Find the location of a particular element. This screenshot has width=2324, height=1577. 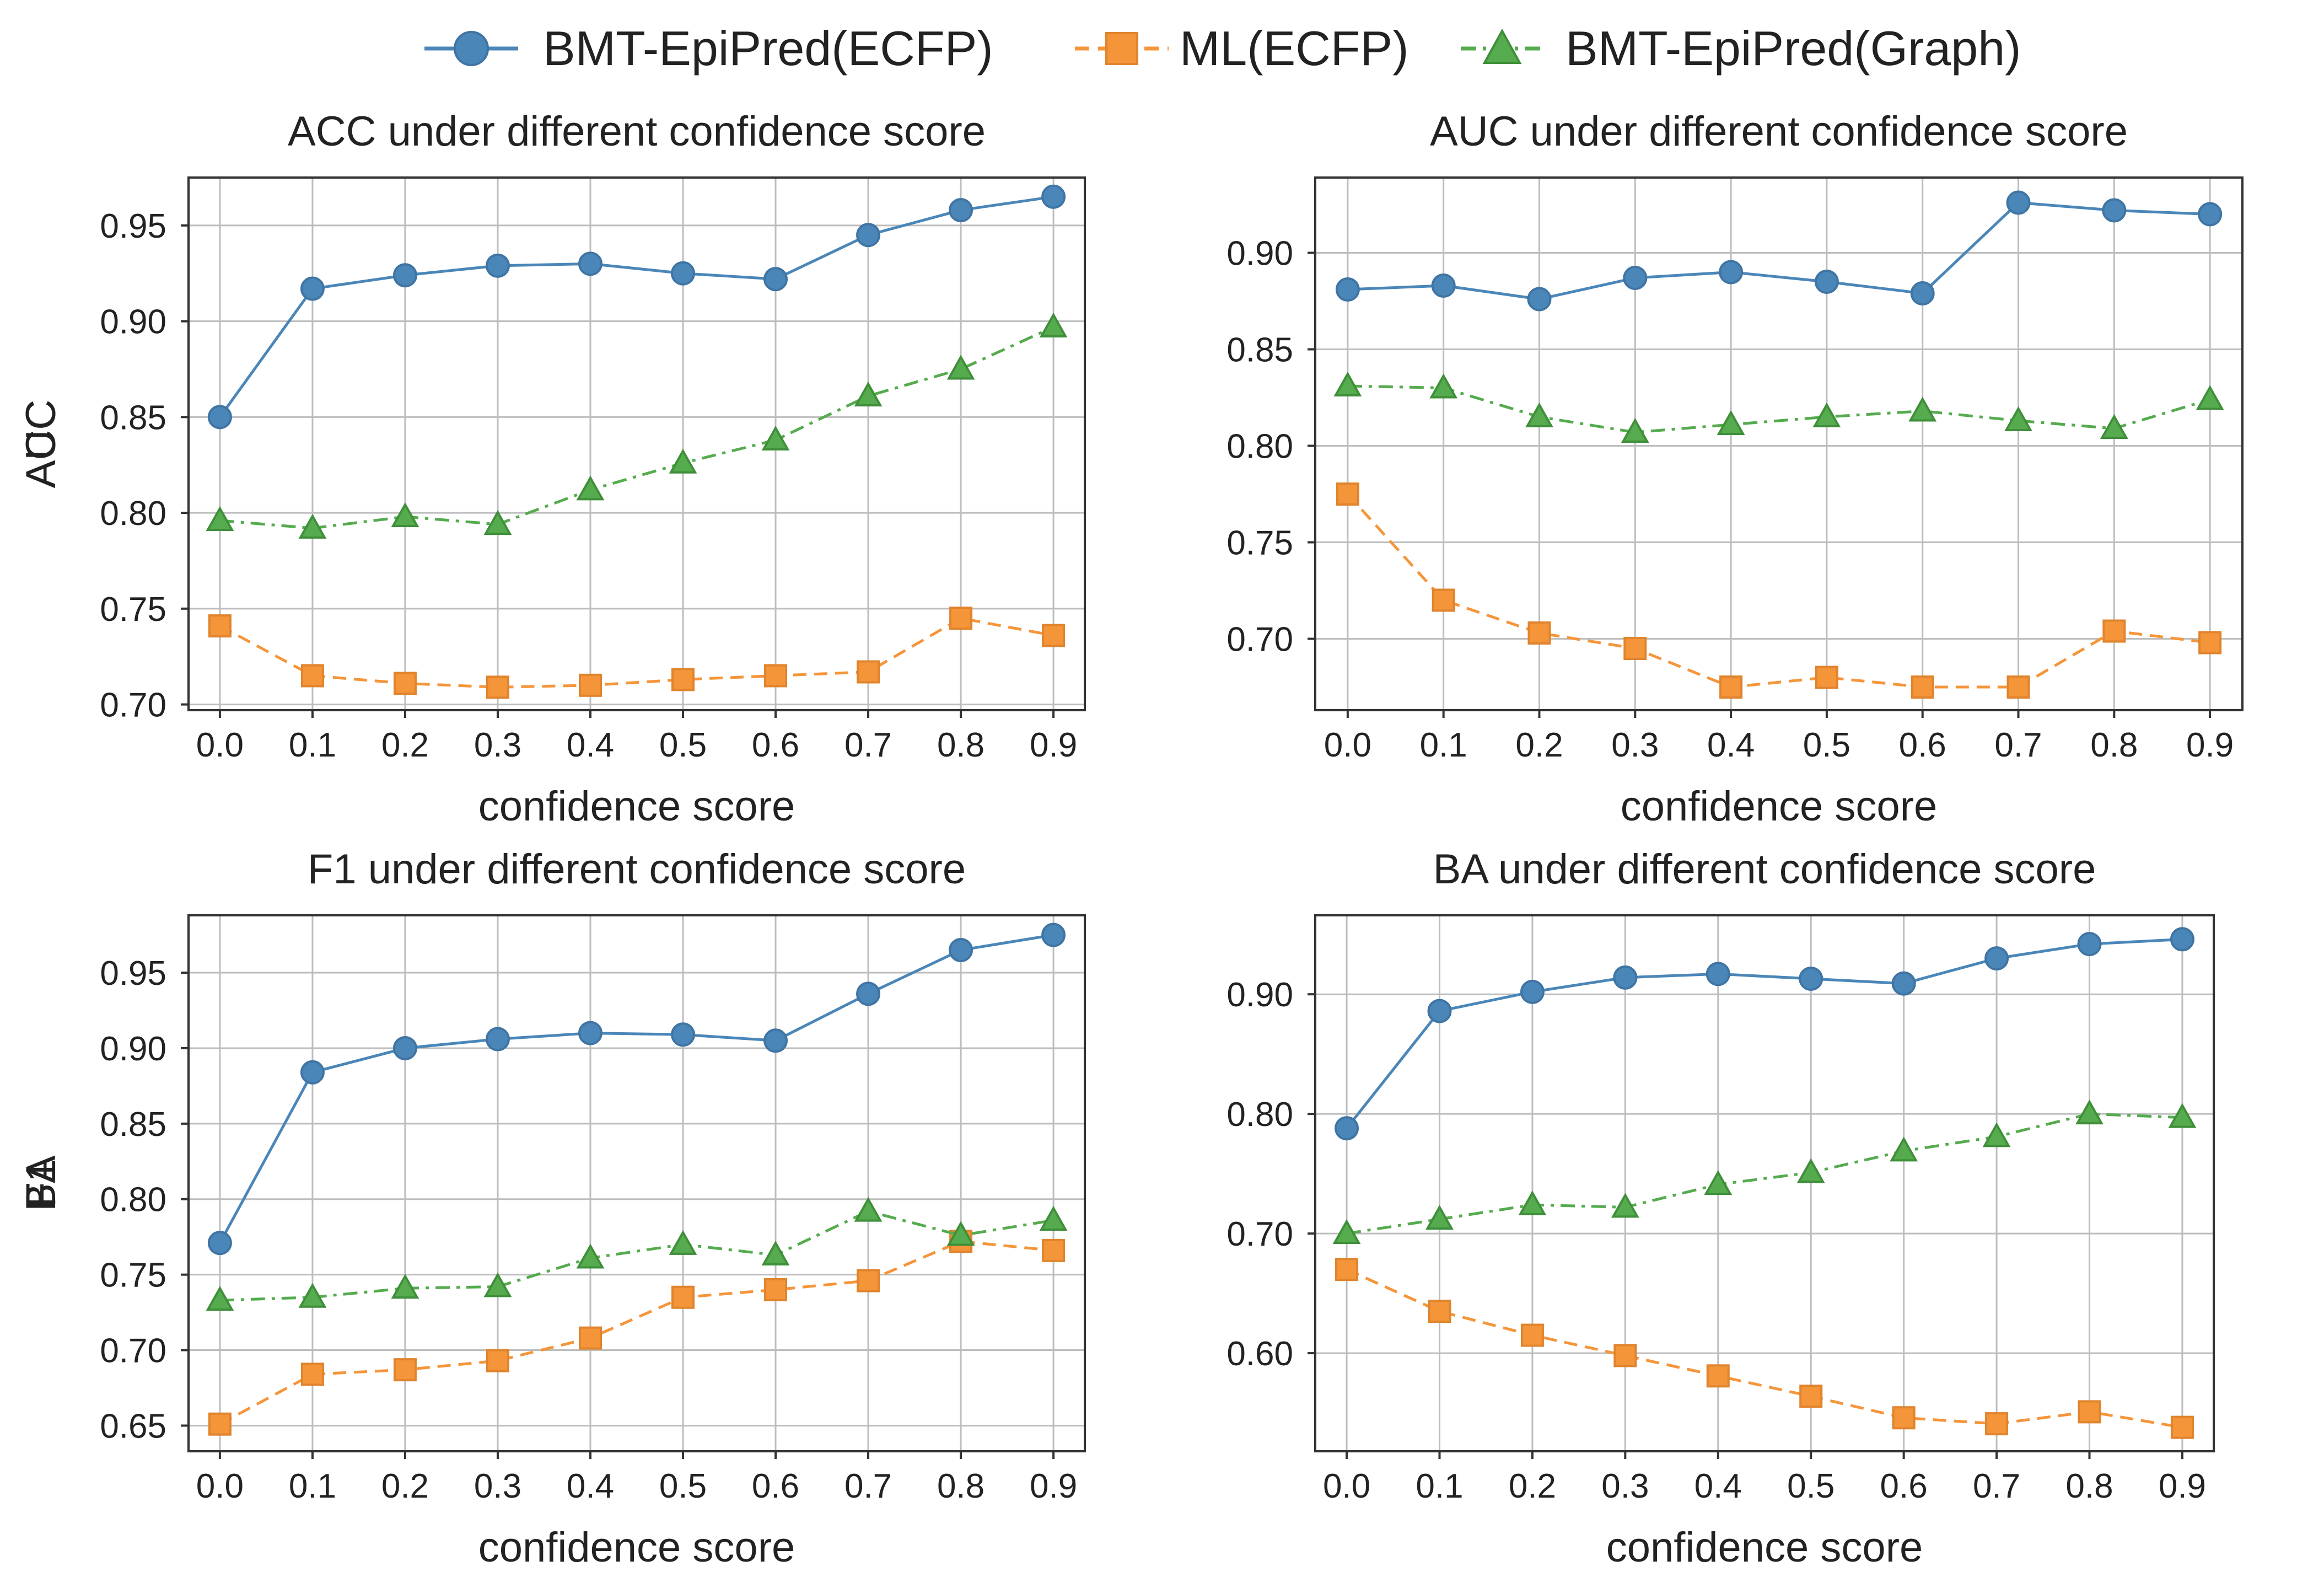

legend-item-bmt-epipred-graph: BMT-EpiPred(Graph) is located at coordinates (1741, 48).